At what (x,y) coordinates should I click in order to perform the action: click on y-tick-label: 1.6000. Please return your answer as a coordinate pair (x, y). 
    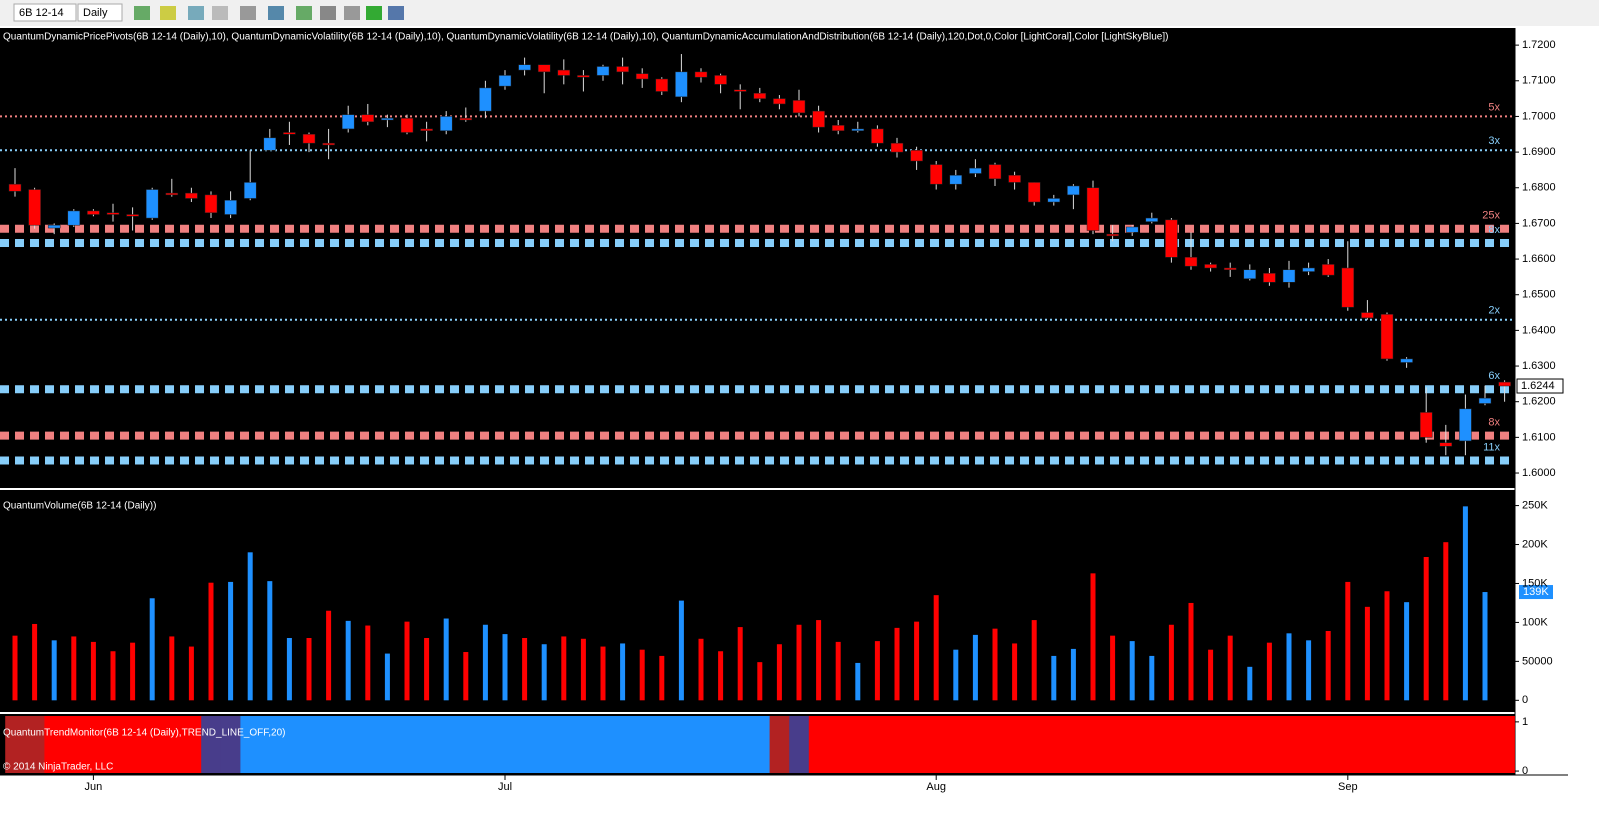
    Looking at the image, I should click on (1539, 473).